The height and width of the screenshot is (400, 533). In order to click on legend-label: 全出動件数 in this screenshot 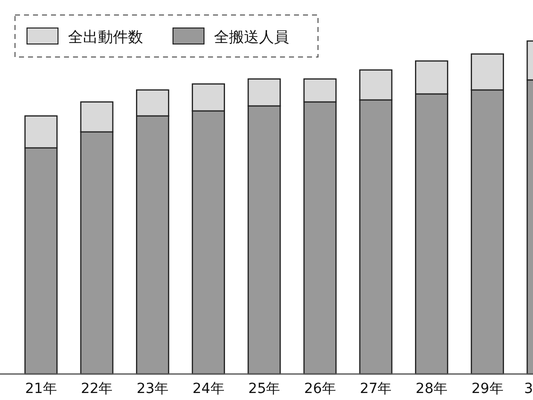, I will do `click(105, 37)`.